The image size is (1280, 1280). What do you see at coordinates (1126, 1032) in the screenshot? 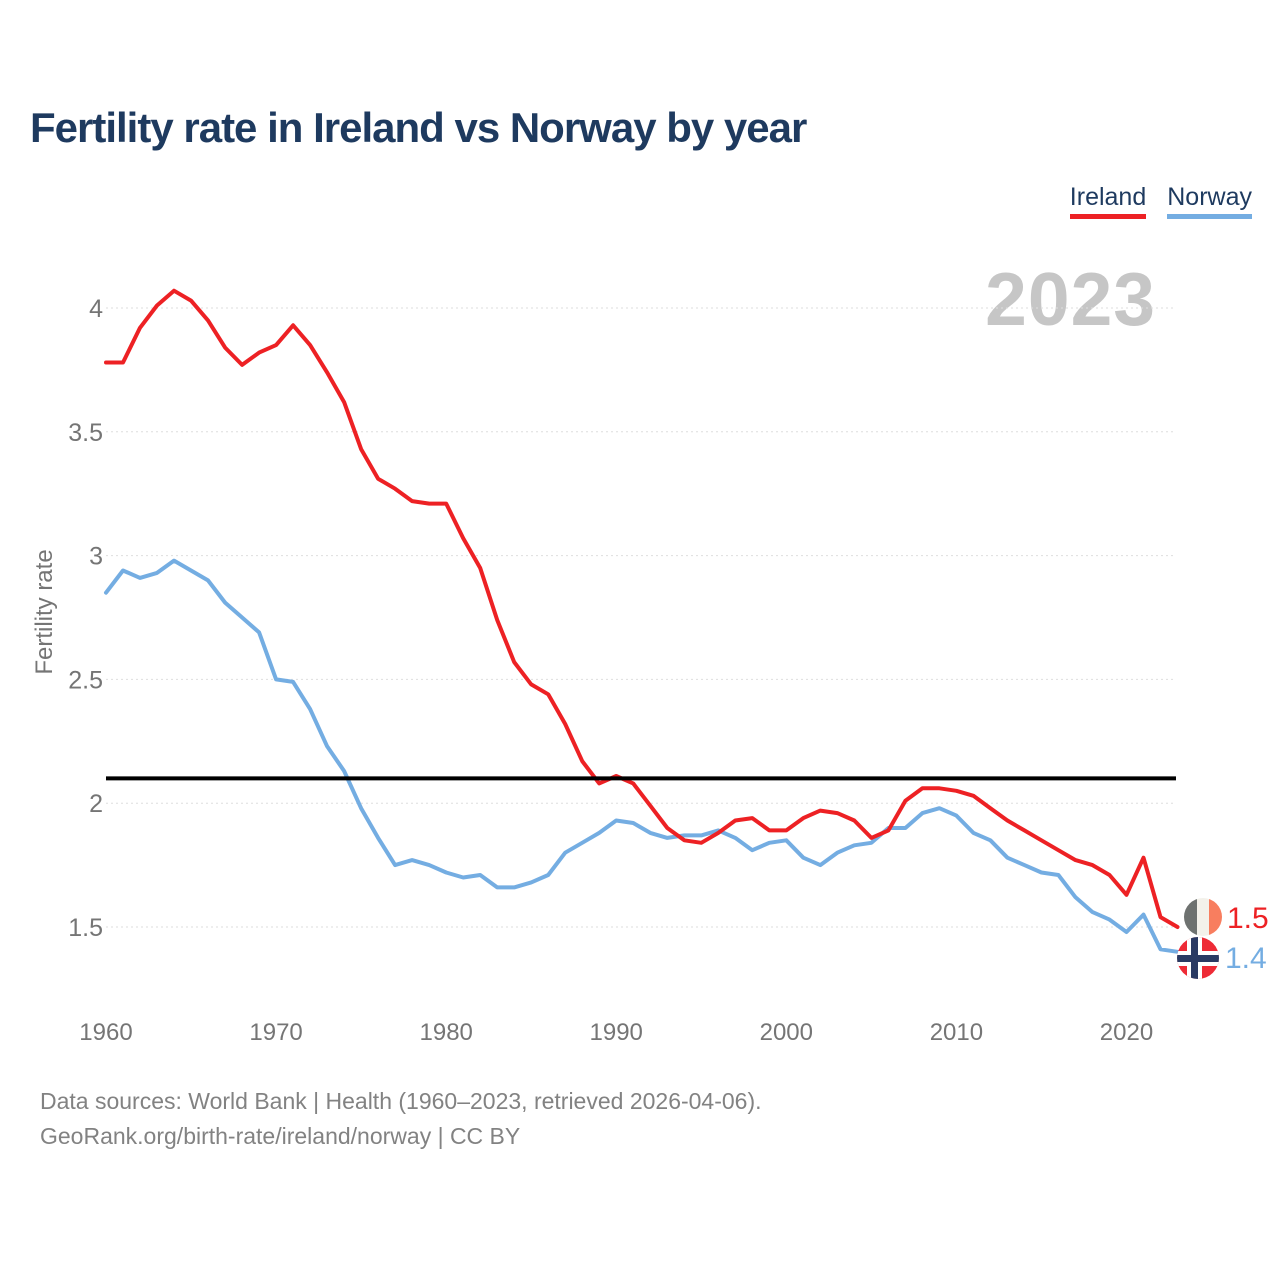
I see `x-tick-label: 2020` at bounding box center [1126, 1032].